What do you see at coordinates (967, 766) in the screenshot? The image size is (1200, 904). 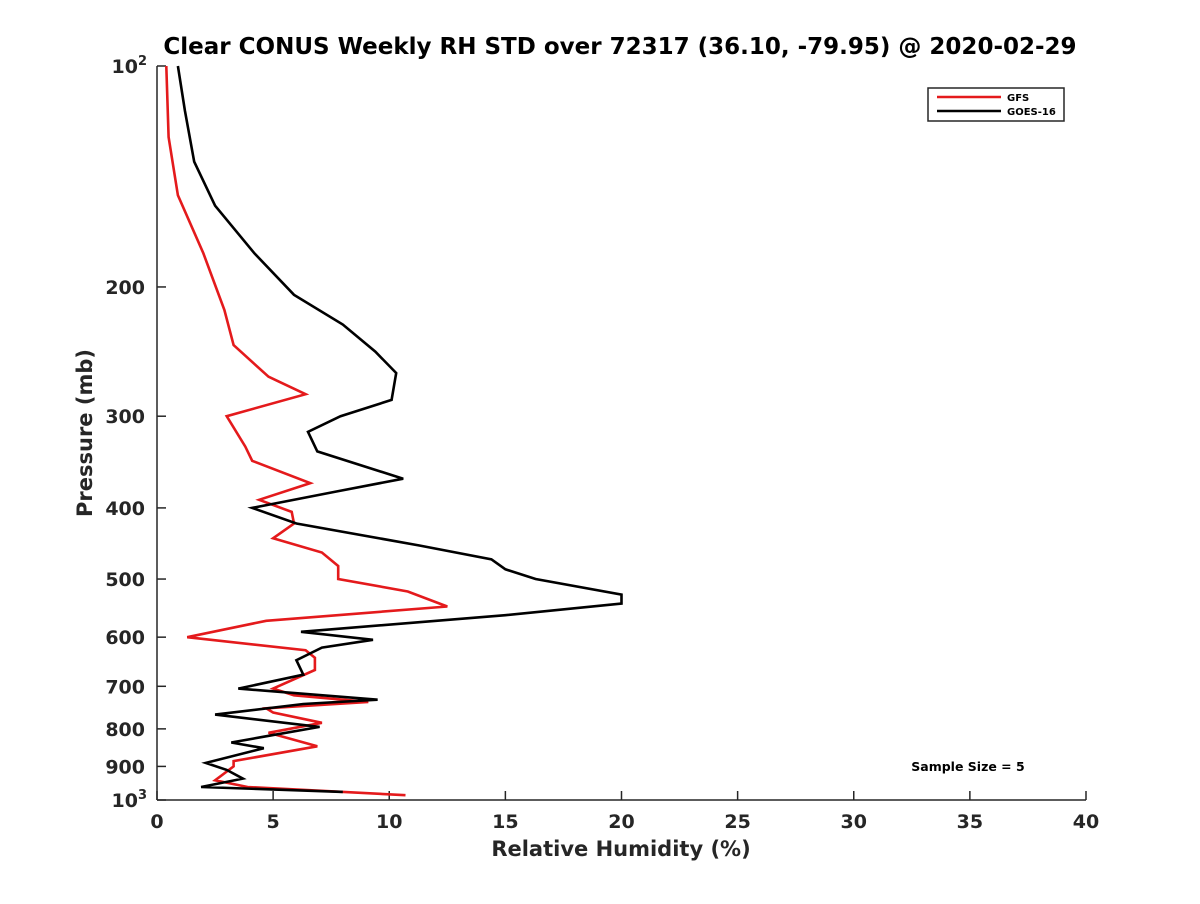 I see `sample-size-annotation: Sample Size = 5` at bounding box center [967, 766].